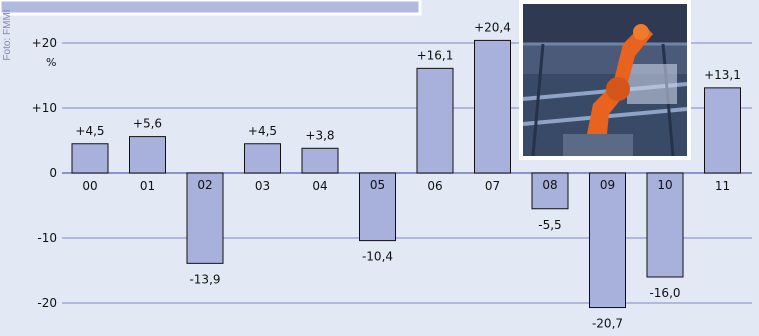 Image resolution: width=759 pixels, height=336 pixels. I want to click on category-label: 00, so click(89, 186).